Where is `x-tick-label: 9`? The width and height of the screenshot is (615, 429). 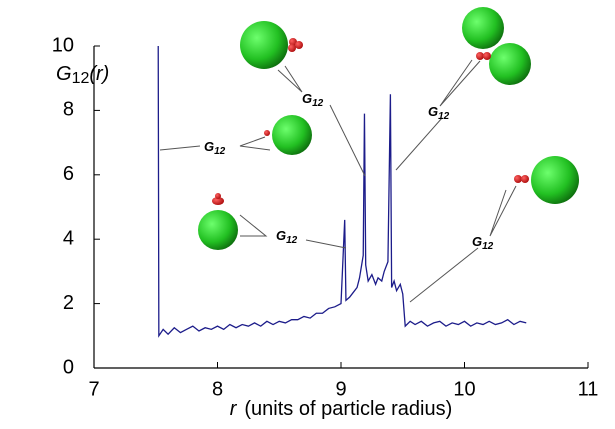
x-tick-label: 9 is located at coordinates (340, 389).